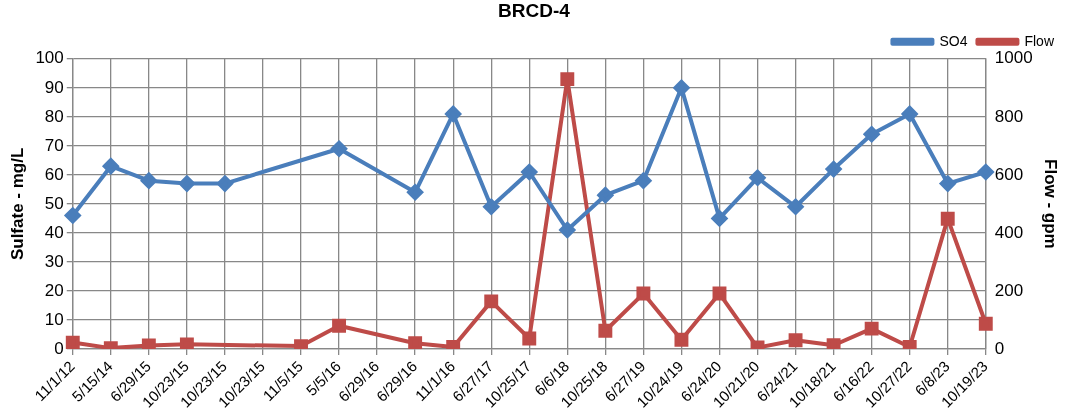 This screenshot has width=1070, height=419. I want to click on y-tick-label: 90, so click(54, 87).